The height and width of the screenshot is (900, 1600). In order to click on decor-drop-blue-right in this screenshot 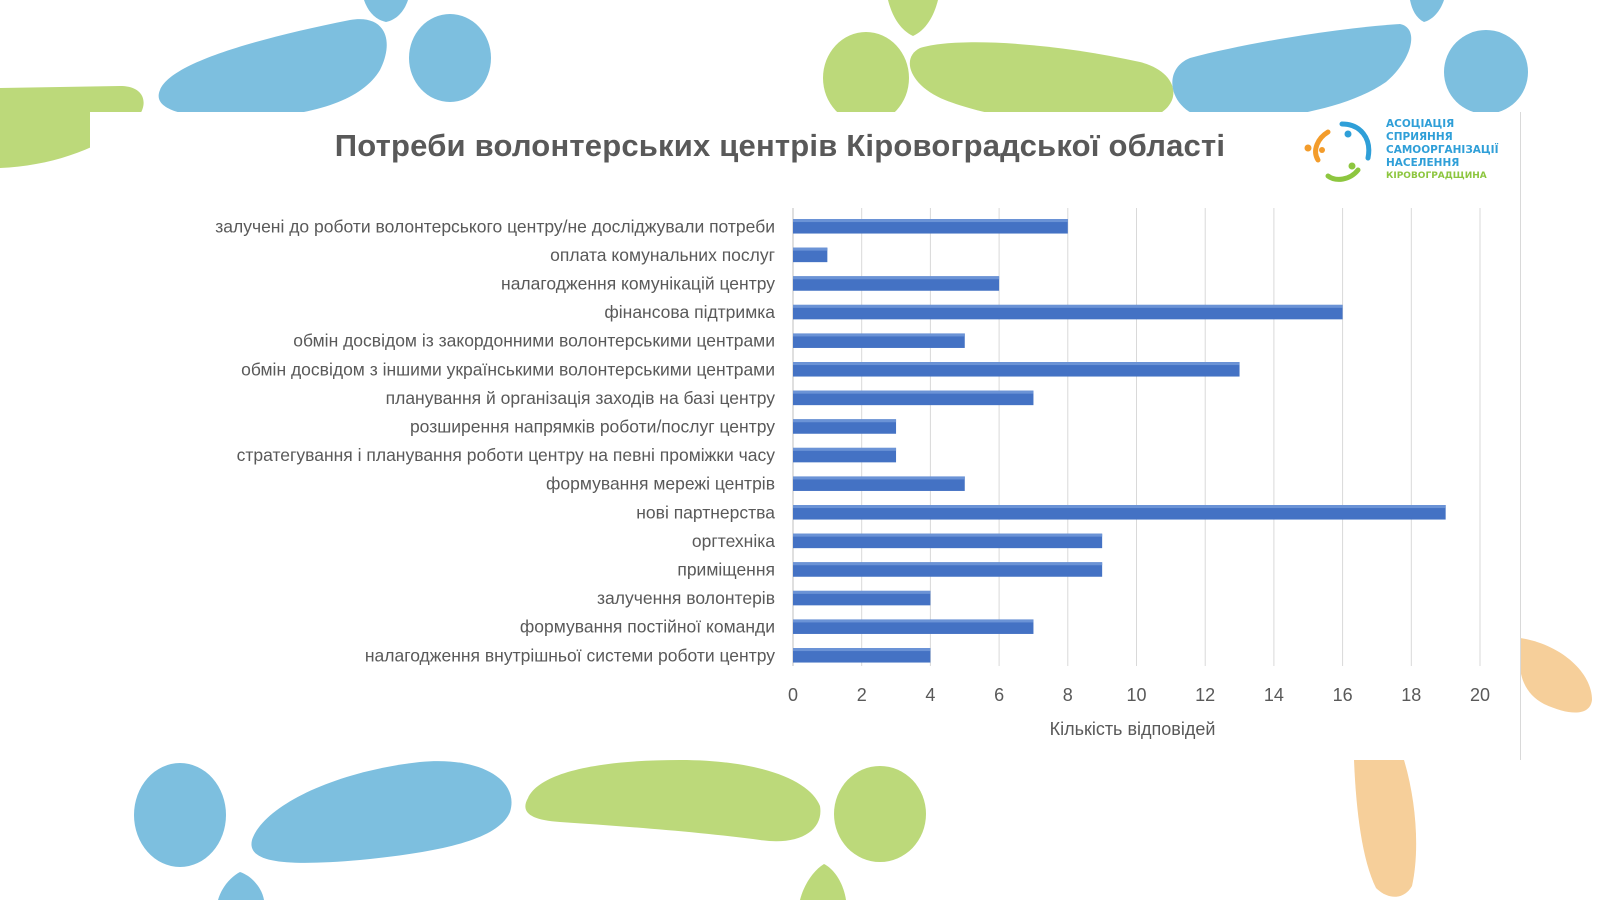, I will do `click(1427, 11)`.